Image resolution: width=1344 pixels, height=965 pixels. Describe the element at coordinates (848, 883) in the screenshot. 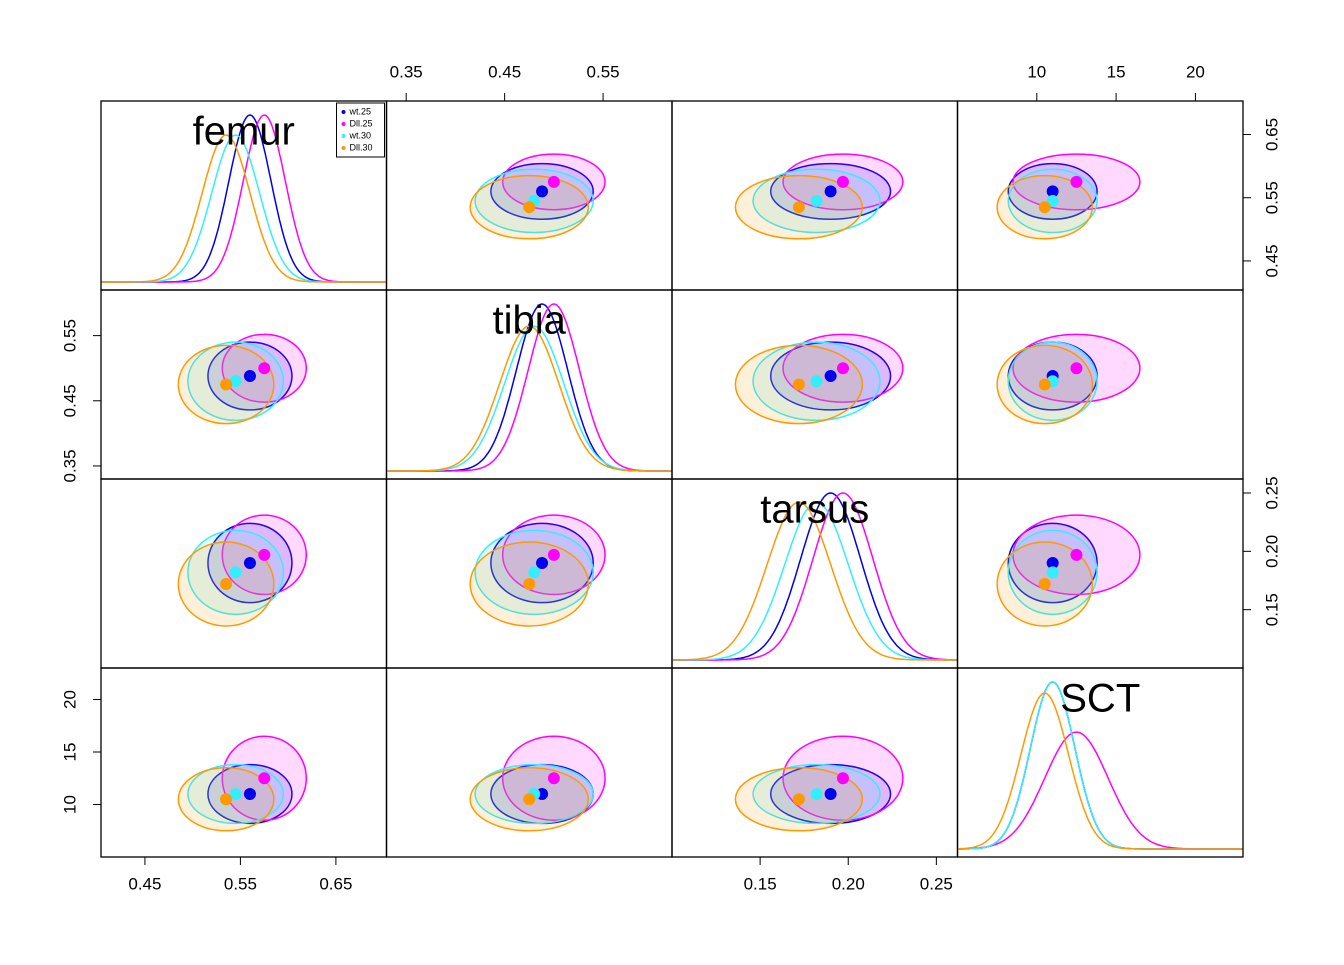

I see `x-tick-label: 0.20` at that location.